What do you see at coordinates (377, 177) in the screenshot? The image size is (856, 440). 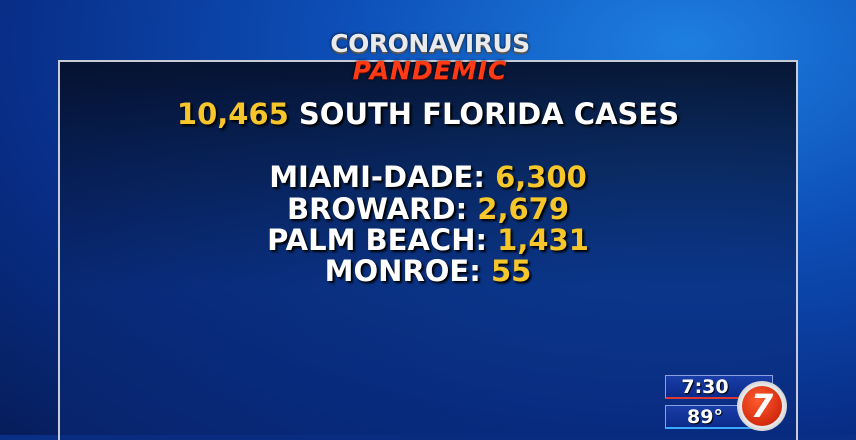 I see `county-name: MIAMI-DADE:` at bounding box center [377, 177].